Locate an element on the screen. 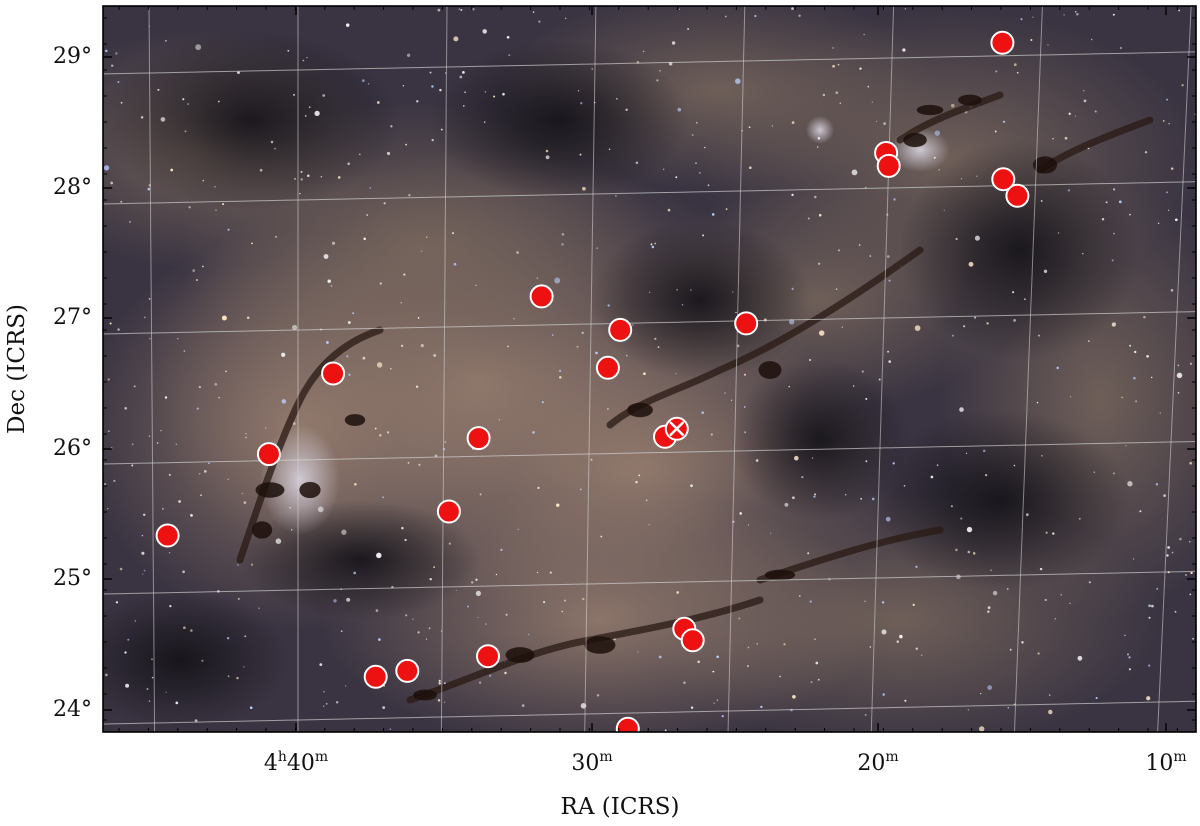 The height and width of the screenshot is (826, 1200). dust-lane is located at coordinates (765, 337).